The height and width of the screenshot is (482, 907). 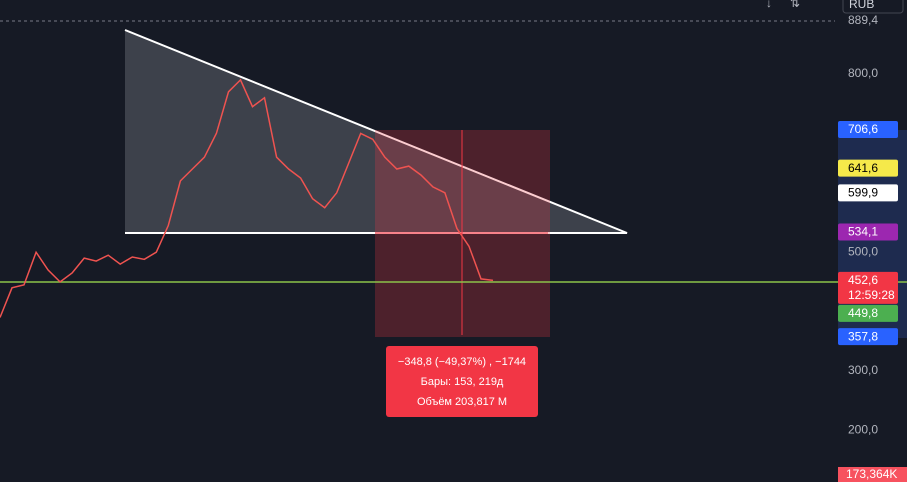 What do you see at coordinates (863, 313) in the screenshot?
I see `price-badge-label: 449,8` at bounding box center [863, 313].